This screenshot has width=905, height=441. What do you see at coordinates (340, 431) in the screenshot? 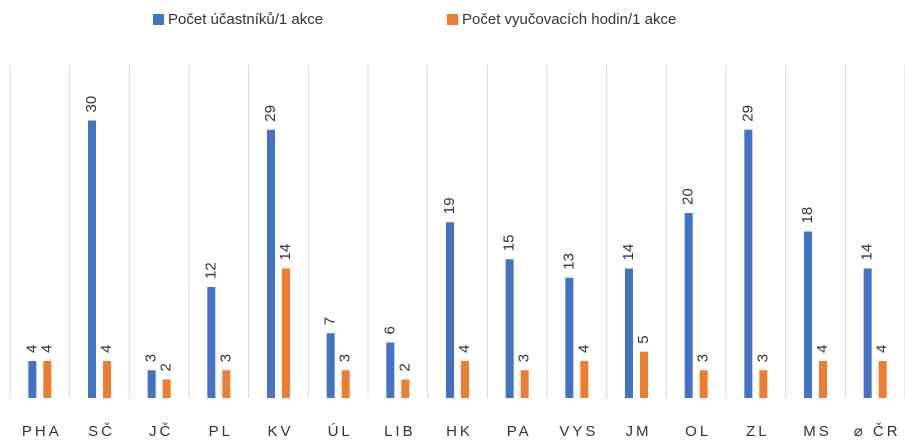
I see `x-tick-label: ÚL` at bounding box center [340, 431].